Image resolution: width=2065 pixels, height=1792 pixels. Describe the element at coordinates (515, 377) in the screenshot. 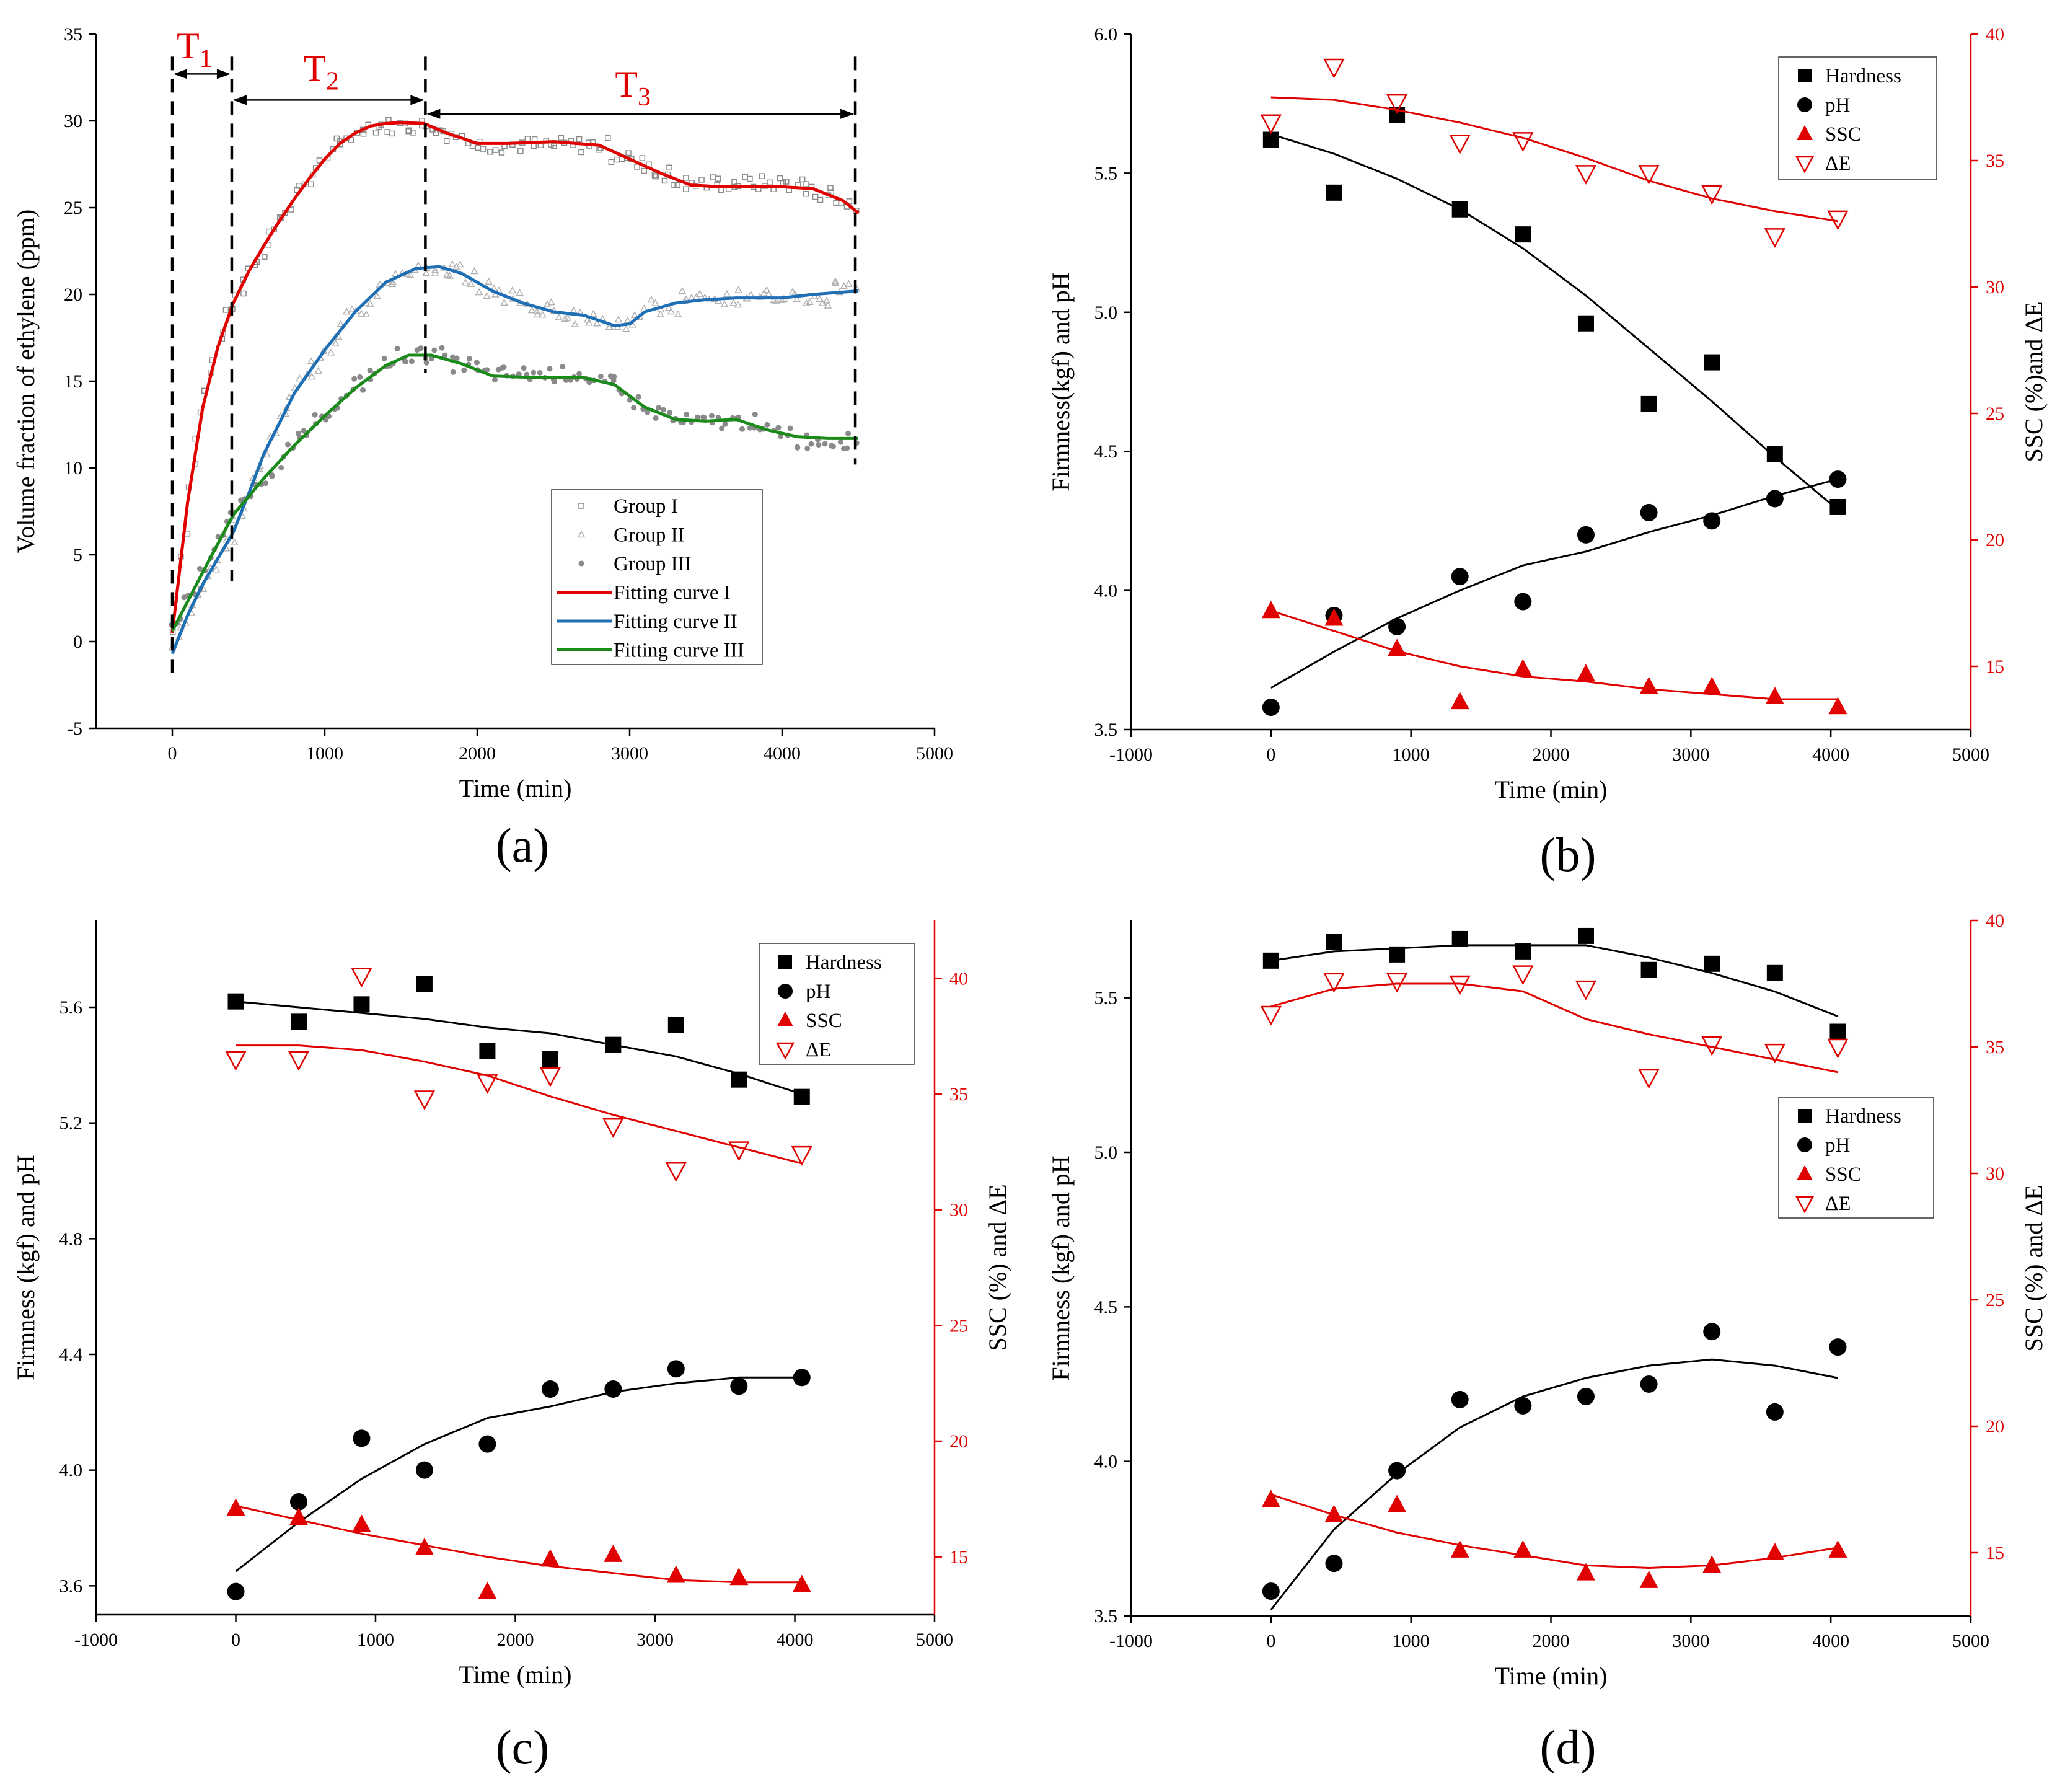

I see `fitting-curve-i` at that location.